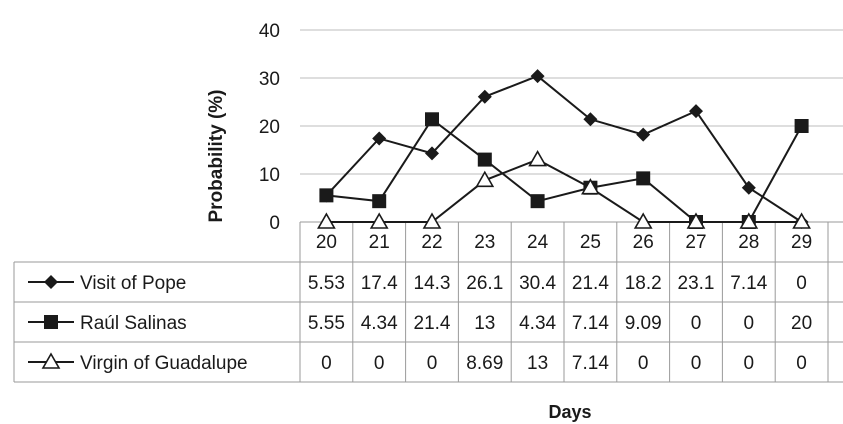 The image size is (843, 424). I want to click on cell-visit-of-pope-20: 5.53, so click(326, 283).